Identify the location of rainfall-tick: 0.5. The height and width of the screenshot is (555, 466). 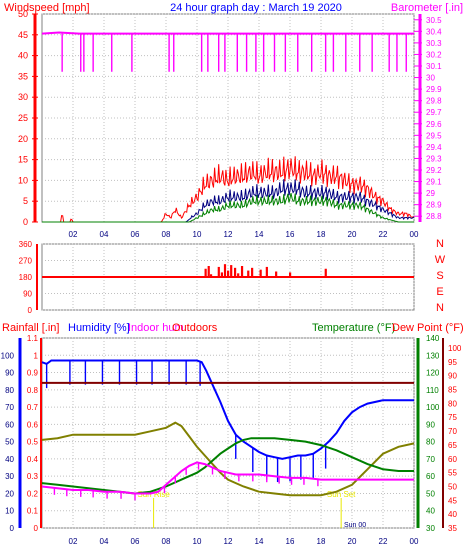
(33, 442).